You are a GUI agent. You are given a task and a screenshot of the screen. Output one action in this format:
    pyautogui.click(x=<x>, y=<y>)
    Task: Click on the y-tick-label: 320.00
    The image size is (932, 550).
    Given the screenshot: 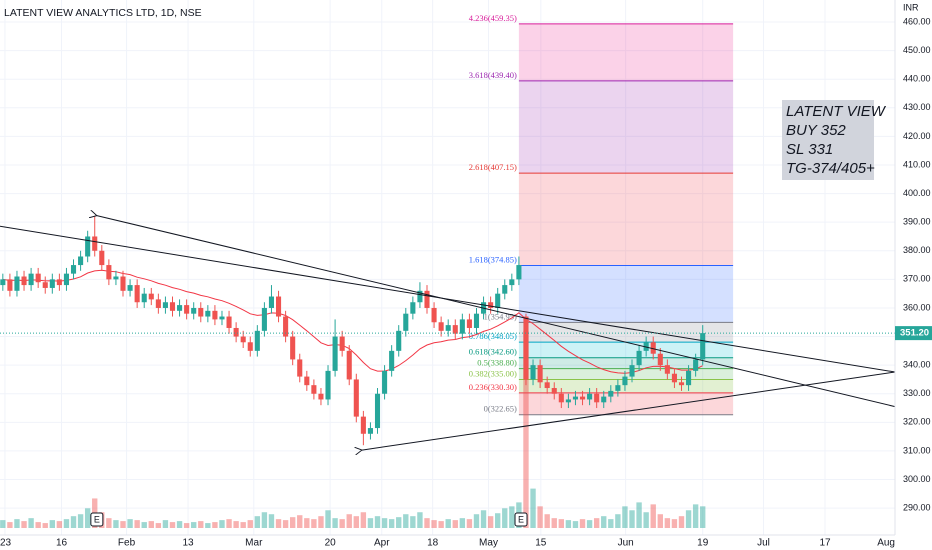 What is the action you would take?
    pyautogui.click(x=917, y=422)
    